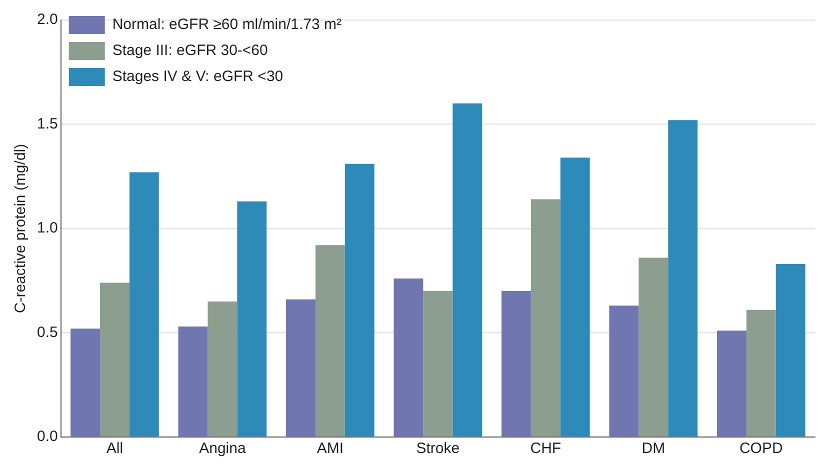 This screenshot has height=469, width=827. I want to click on y-tick-label: 1.0, so click(47, 228).